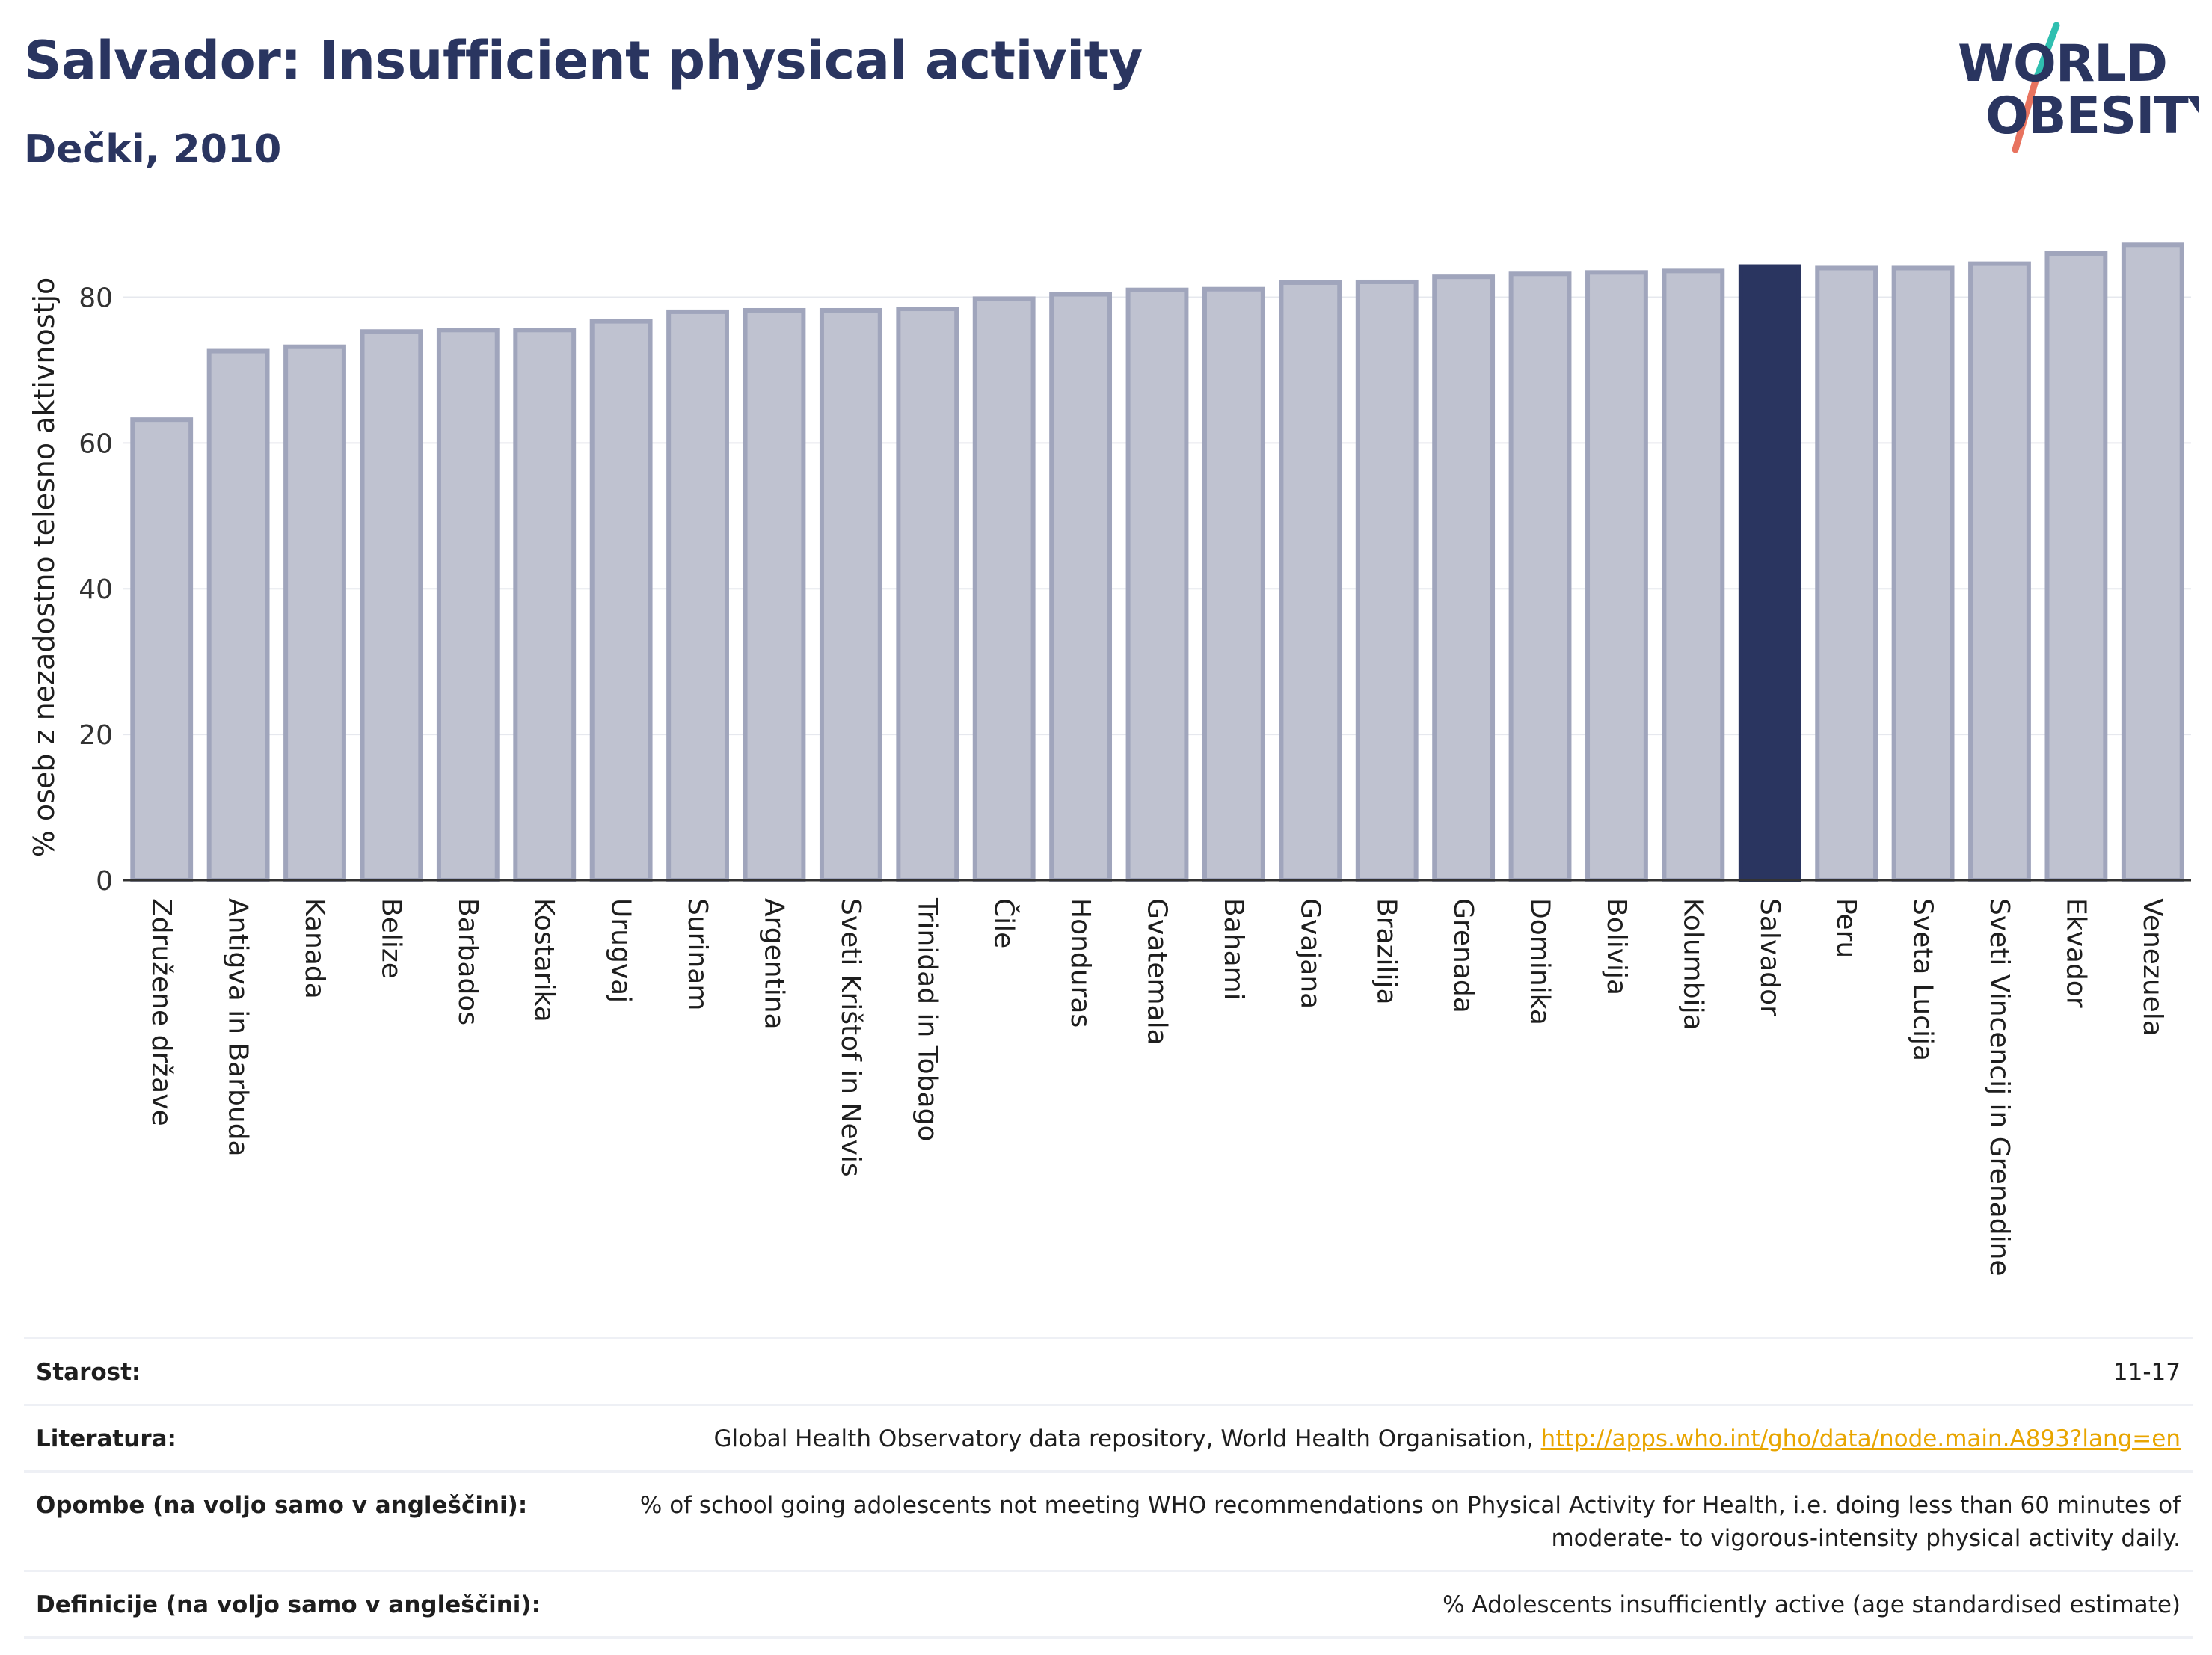  Describe the element at coordinates (1004, 923) in the screenshot. I see `x-tick-label: Čile` at that location.